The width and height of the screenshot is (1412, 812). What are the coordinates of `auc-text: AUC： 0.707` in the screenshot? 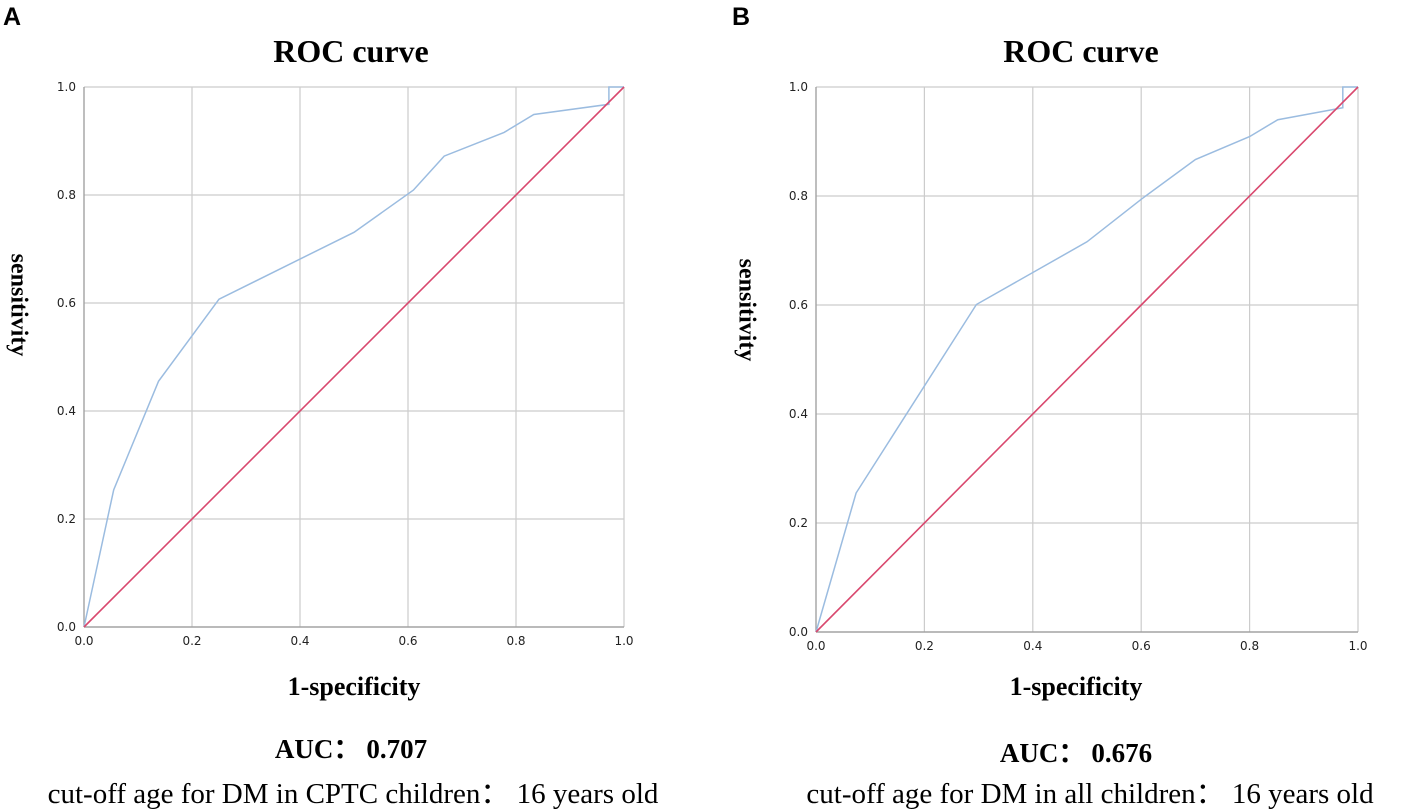 It's located at (351, 746).